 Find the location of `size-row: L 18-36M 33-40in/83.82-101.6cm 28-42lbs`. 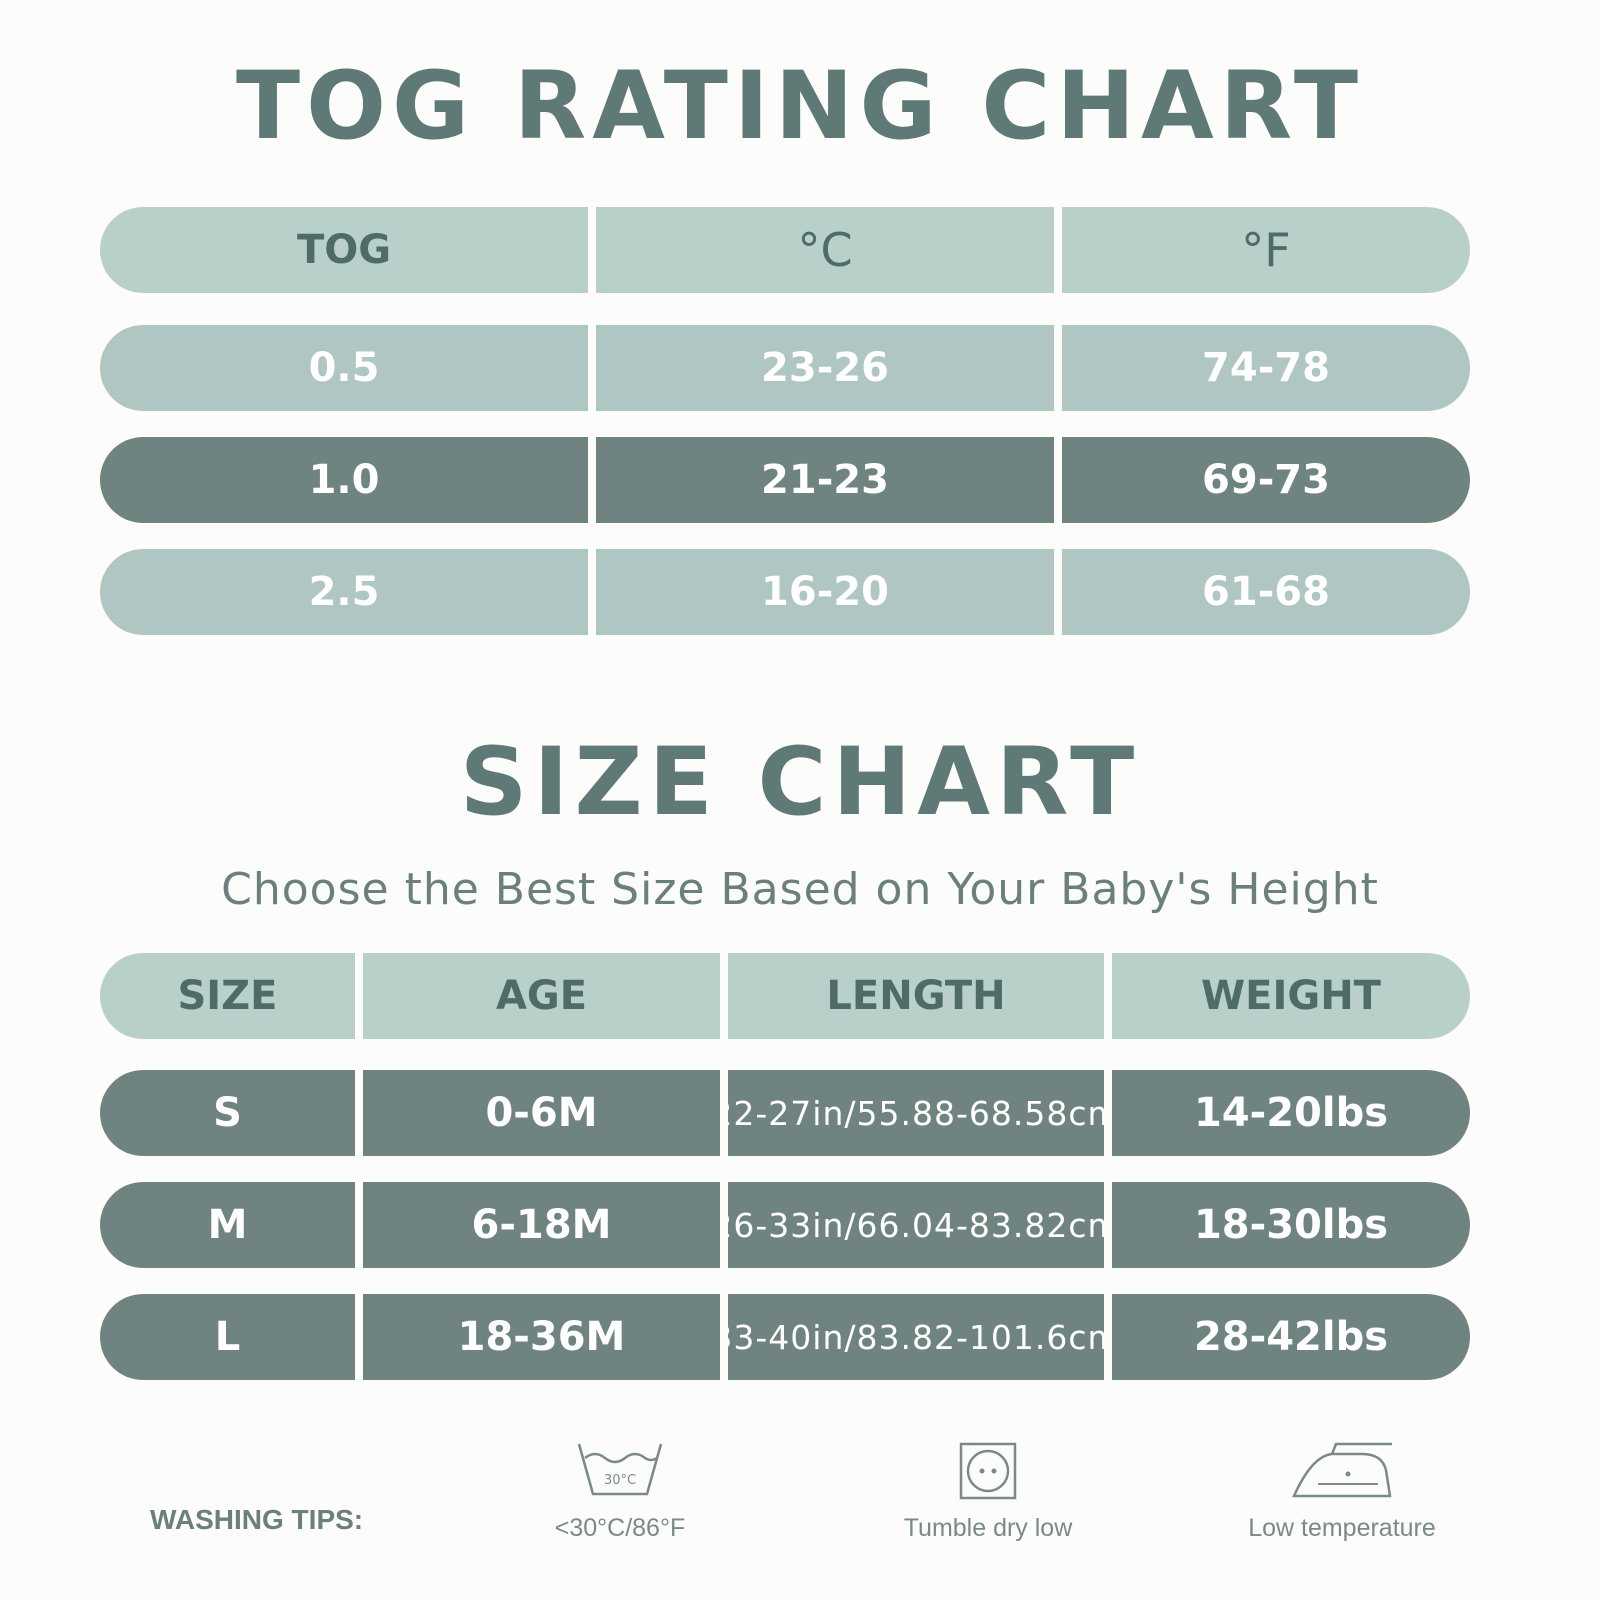

size-row: L 18-36M 33-40in/83.82-101.6cm 28-42lbs is located at coordinates (785, 1337).